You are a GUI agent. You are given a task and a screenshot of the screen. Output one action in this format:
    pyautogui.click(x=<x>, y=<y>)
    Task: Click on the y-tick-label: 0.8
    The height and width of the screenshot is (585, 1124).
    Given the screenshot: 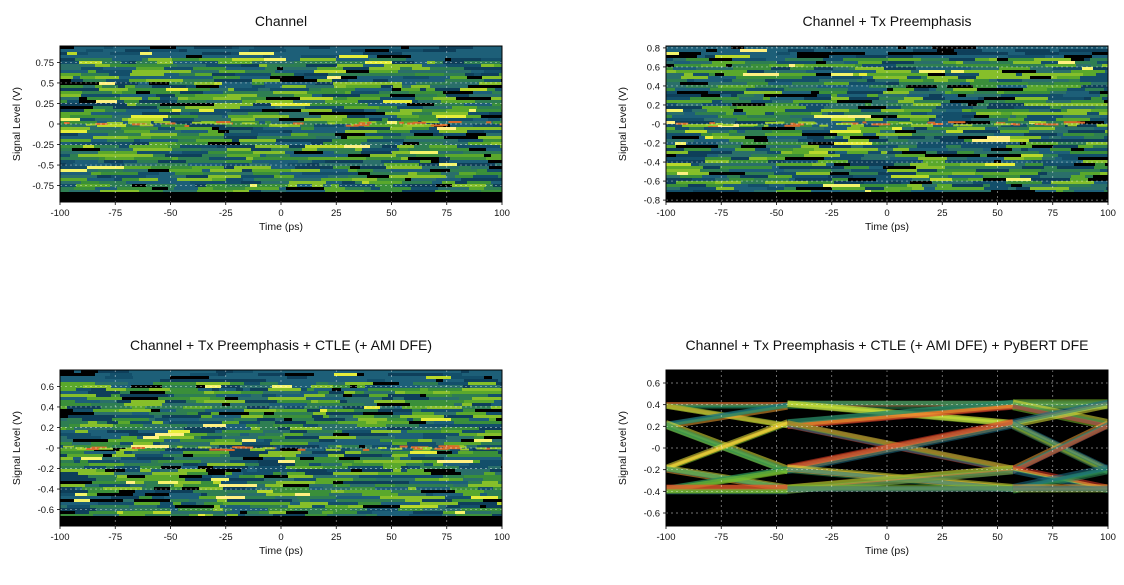 What is the action you would take?
    pyautogui.click(x=653, y=48)
    